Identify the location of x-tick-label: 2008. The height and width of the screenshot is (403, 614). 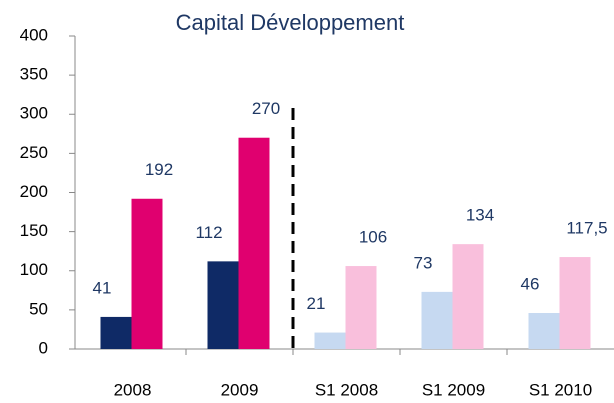
(133, 389).